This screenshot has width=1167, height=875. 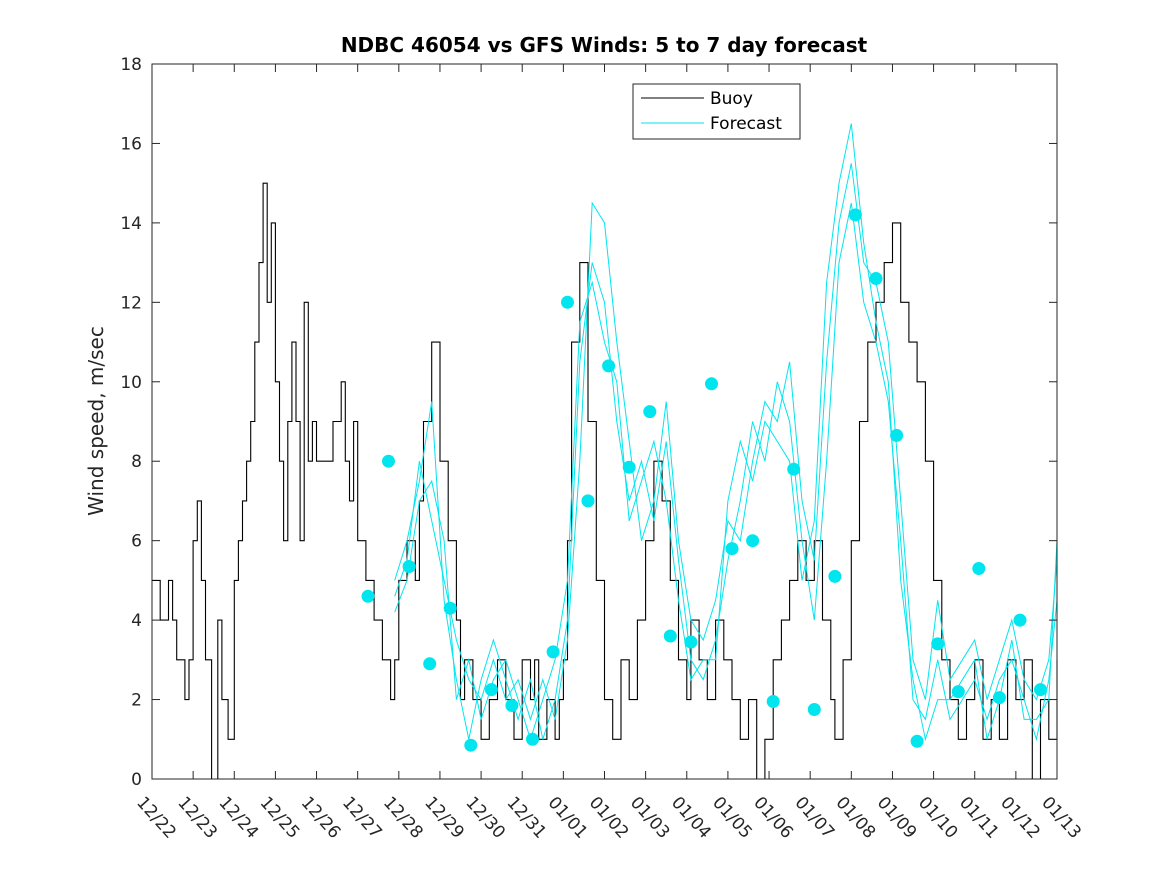 I want to click on y-tick-label: 4, so click(x=136, y=621).